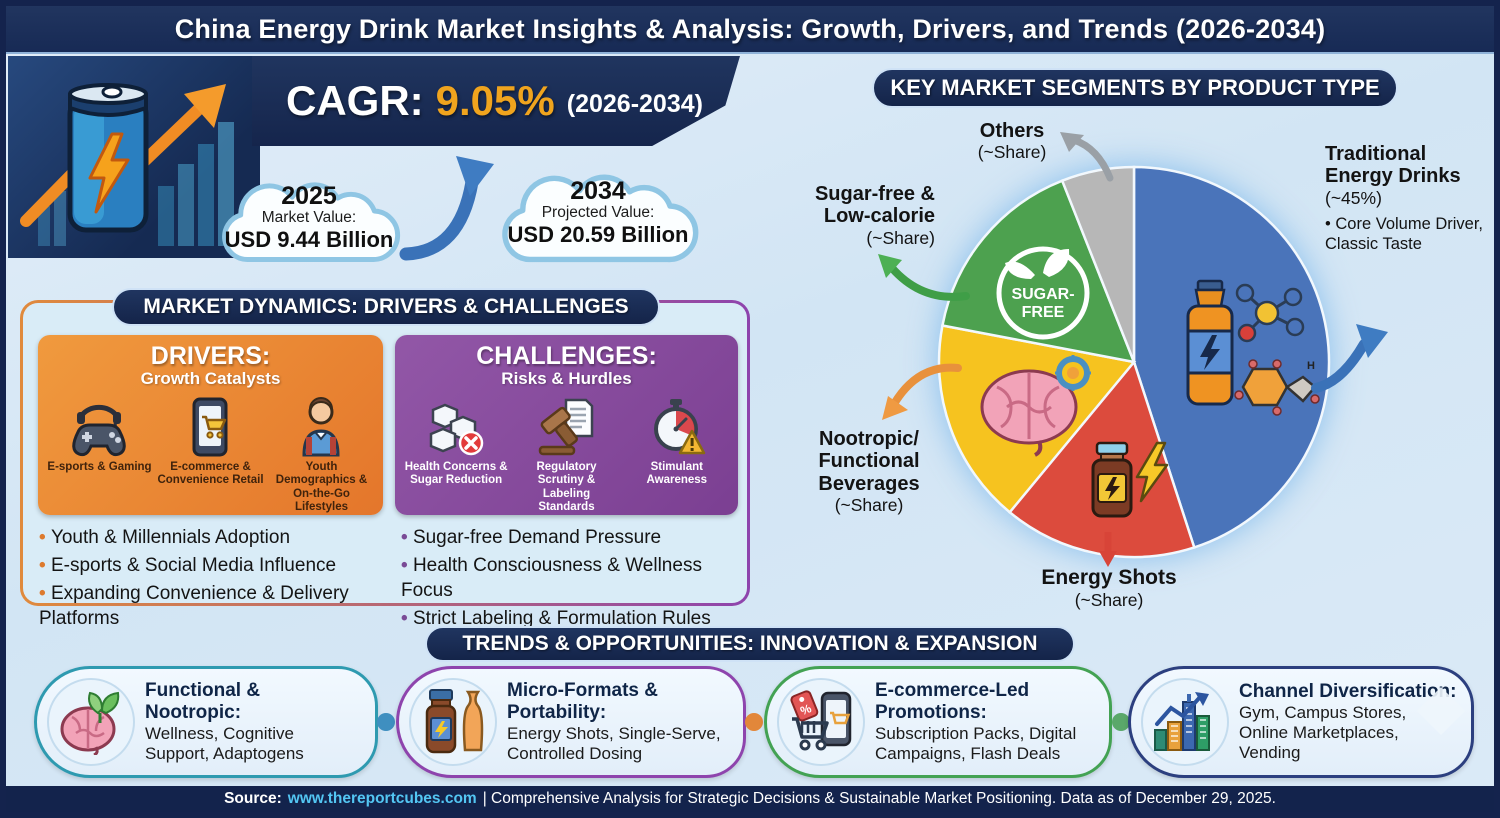  What do you see at coordinates (321, 426) in the screenshot?
I see `youth-backpack-icon` at bounding box center [321, 426].